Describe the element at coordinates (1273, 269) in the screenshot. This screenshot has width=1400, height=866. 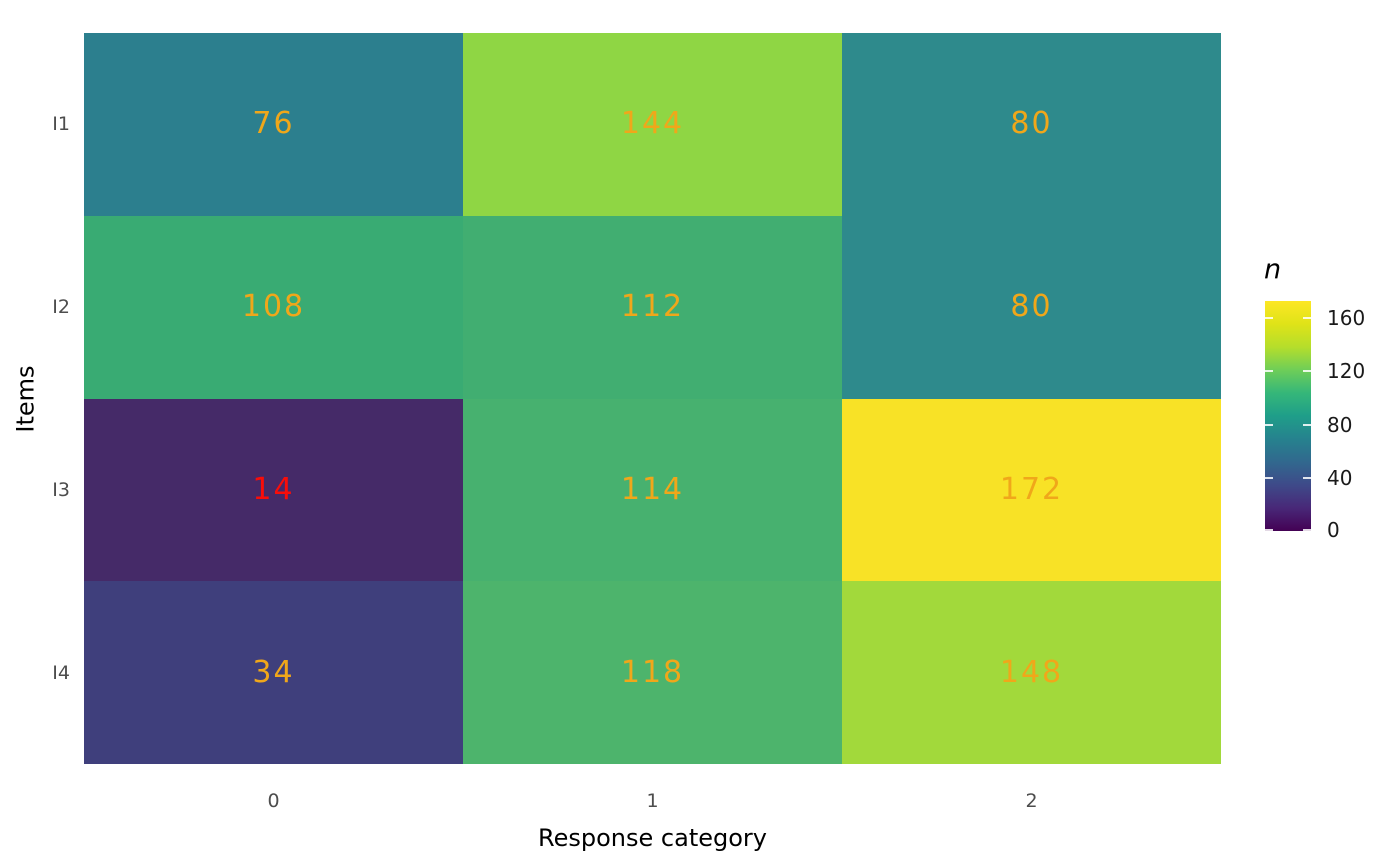
I see `legend-title: n` at that location.